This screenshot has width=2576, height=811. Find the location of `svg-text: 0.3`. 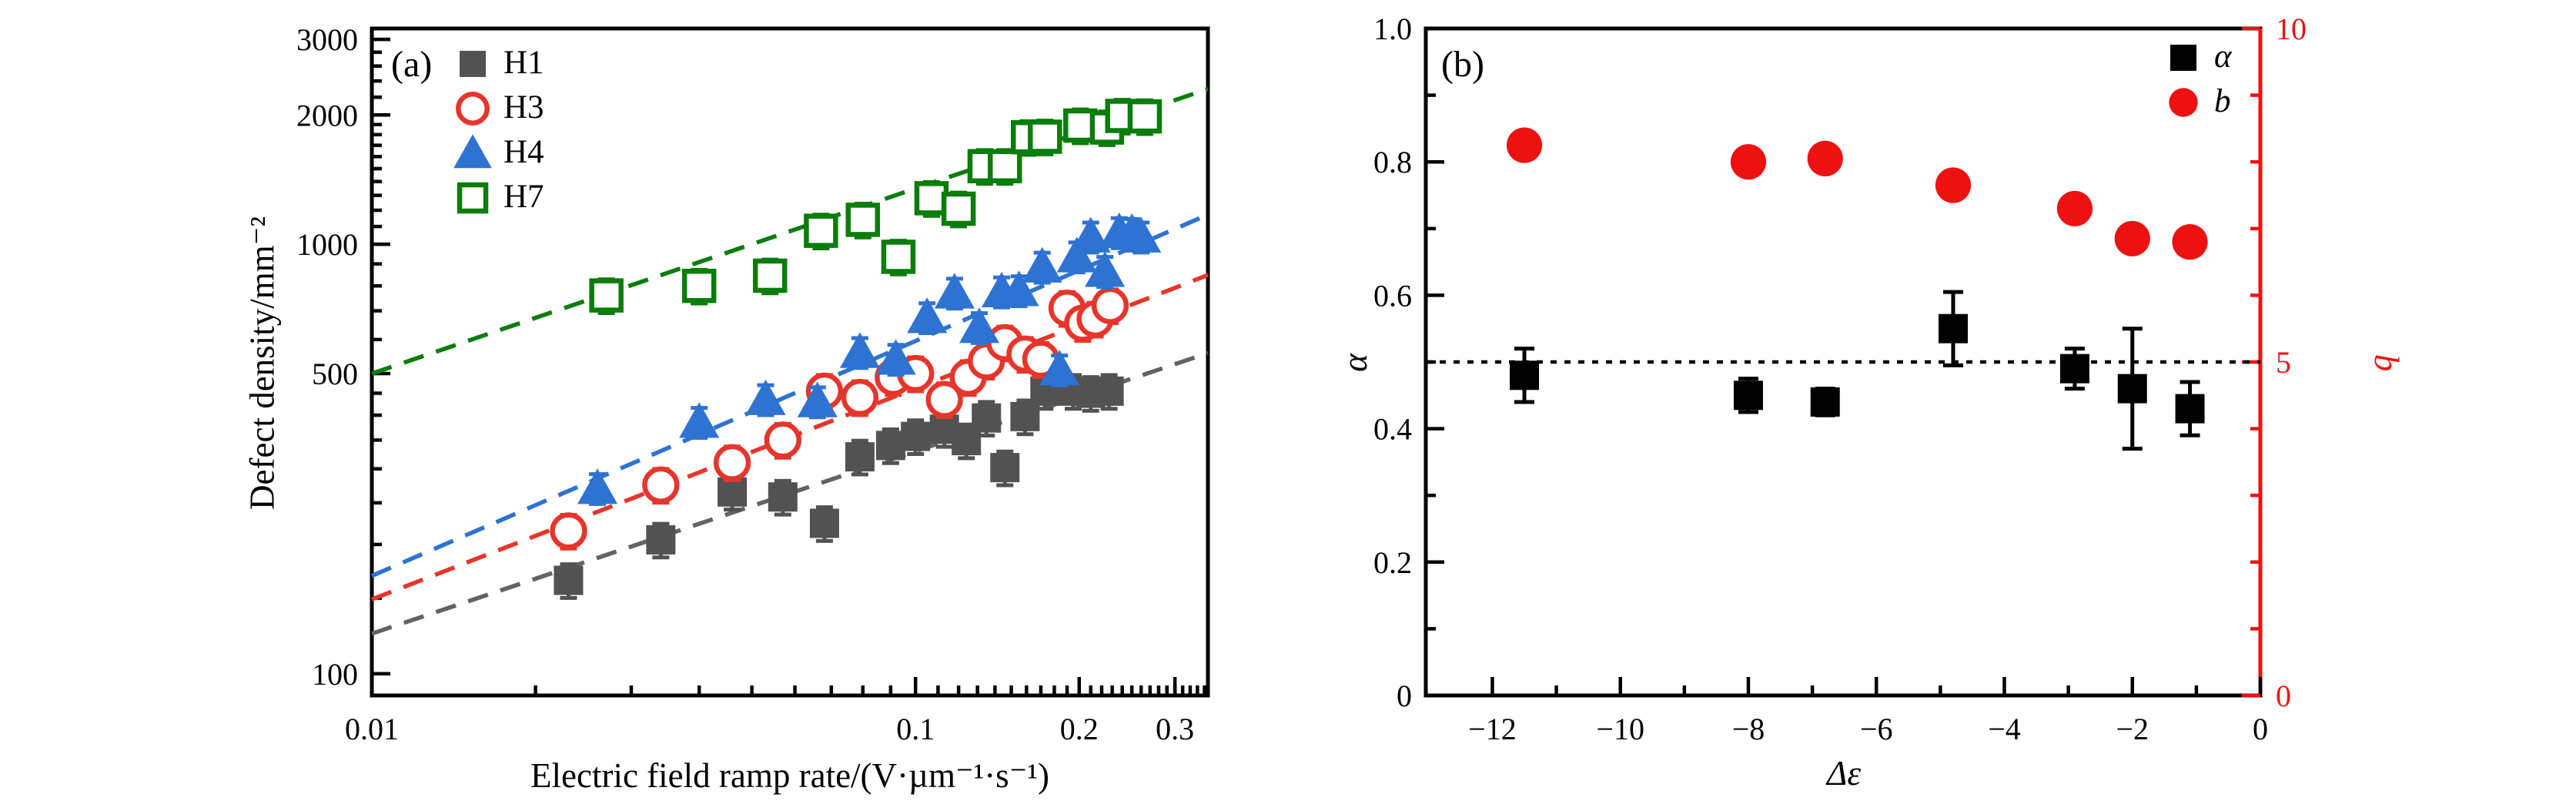

svg-text: 0.3 is located at coordinates (1175, 729).